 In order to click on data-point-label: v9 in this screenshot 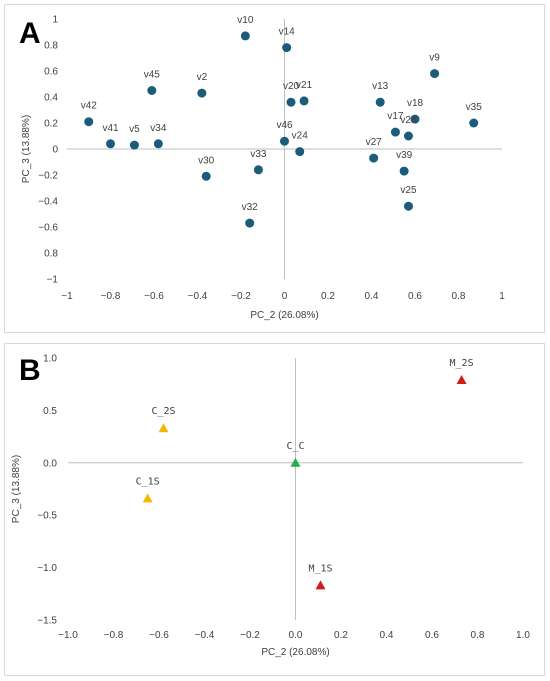, I will do `click(434, 58)`.